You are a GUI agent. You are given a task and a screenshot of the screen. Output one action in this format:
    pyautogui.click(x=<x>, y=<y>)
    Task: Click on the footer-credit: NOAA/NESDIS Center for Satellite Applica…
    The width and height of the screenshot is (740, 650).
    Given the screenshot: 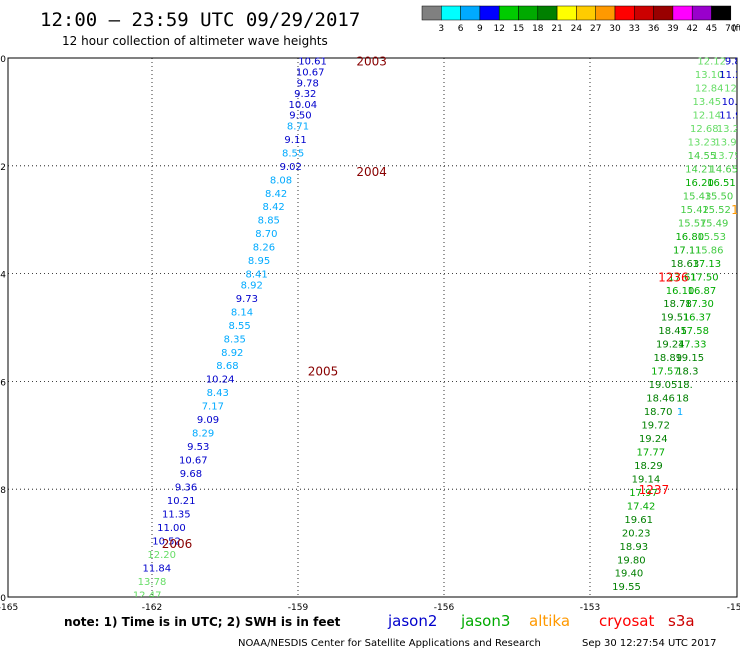 What is the action you would take?
    pyautogui.click(x=389, y=643)
    